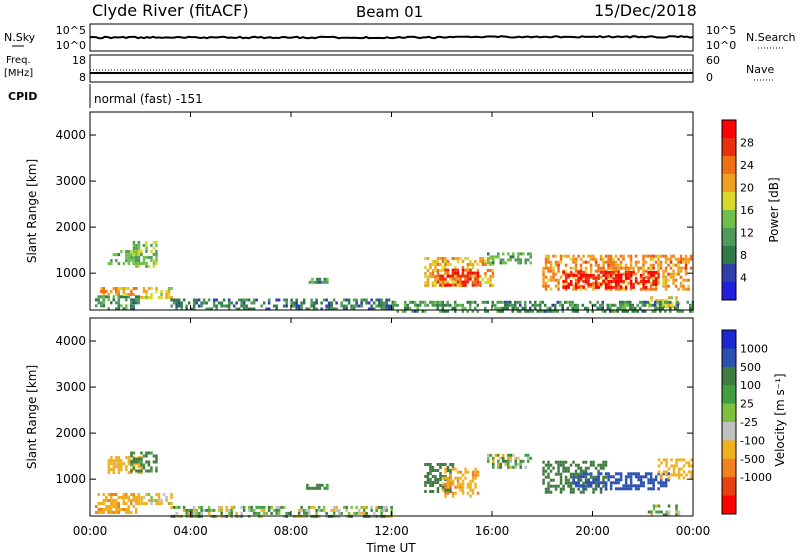 This screenshot has height=554, width=800. What do you see at coordinates (729, 237) in the screenshot?
I see `power-colorbar-swatch` at bounding box center [729, 237].